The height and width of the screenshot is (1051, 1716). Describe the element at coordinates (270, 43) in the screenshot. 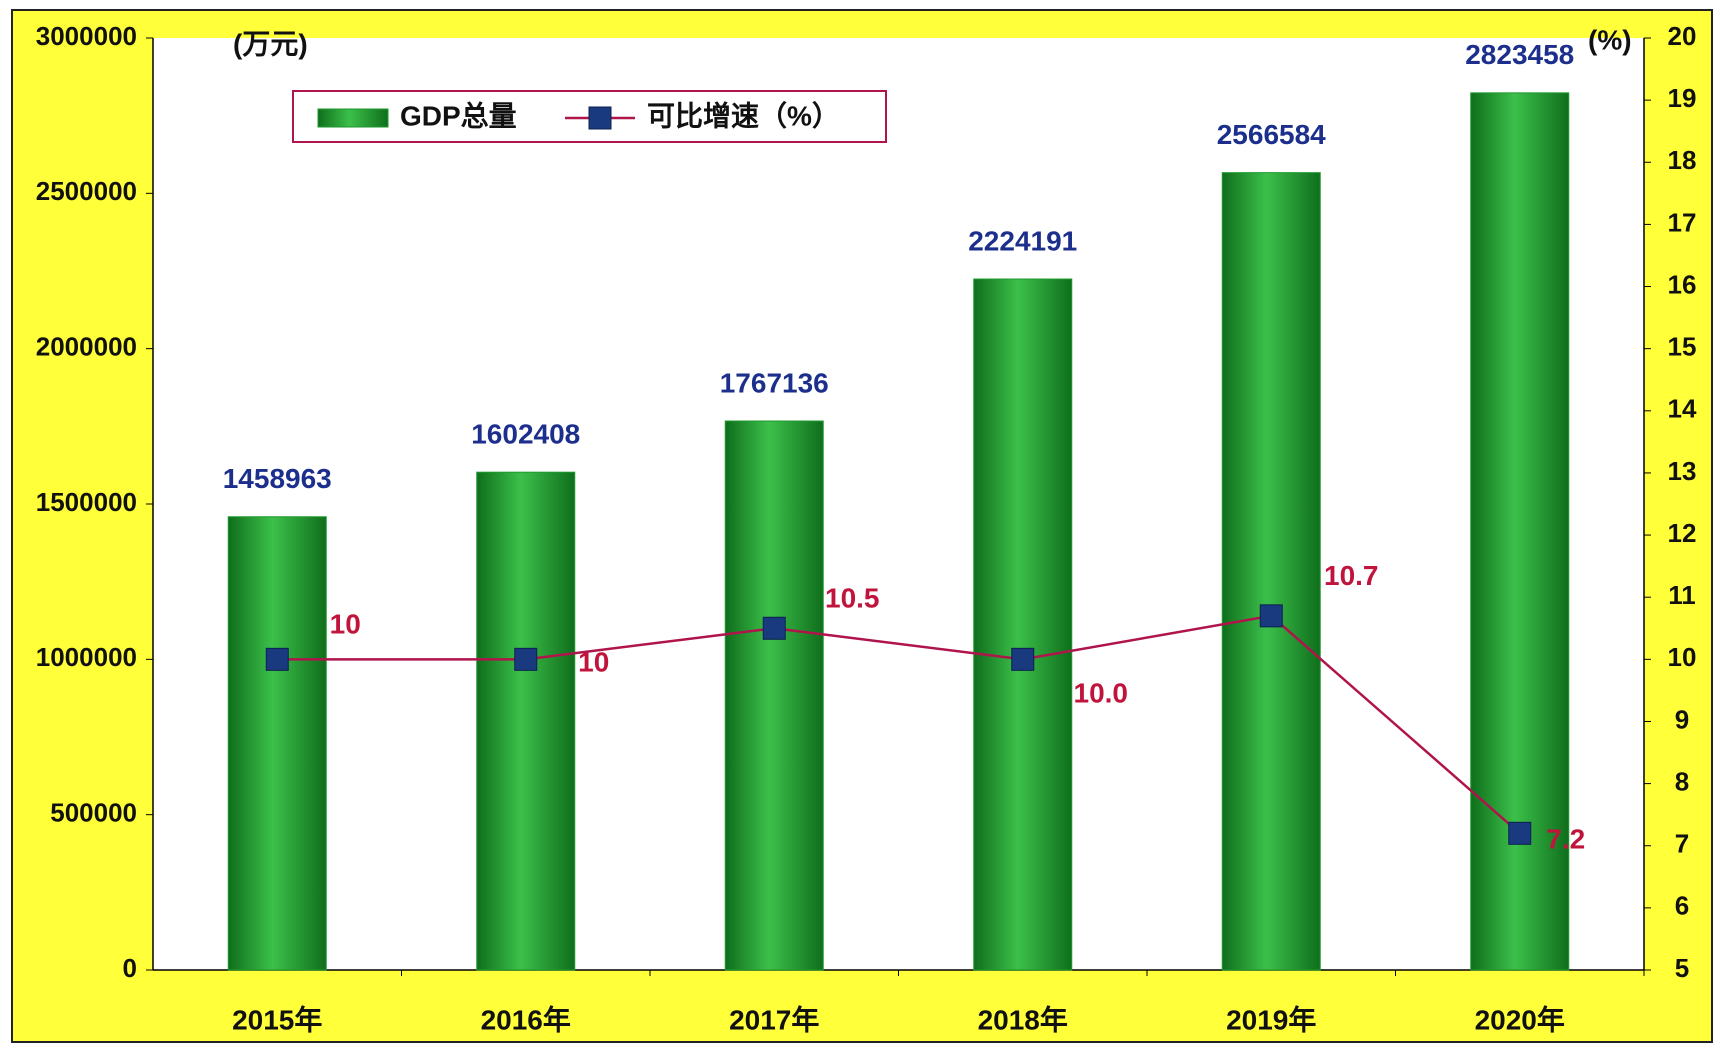

I see `y-unit-label: (万元)` at that location.